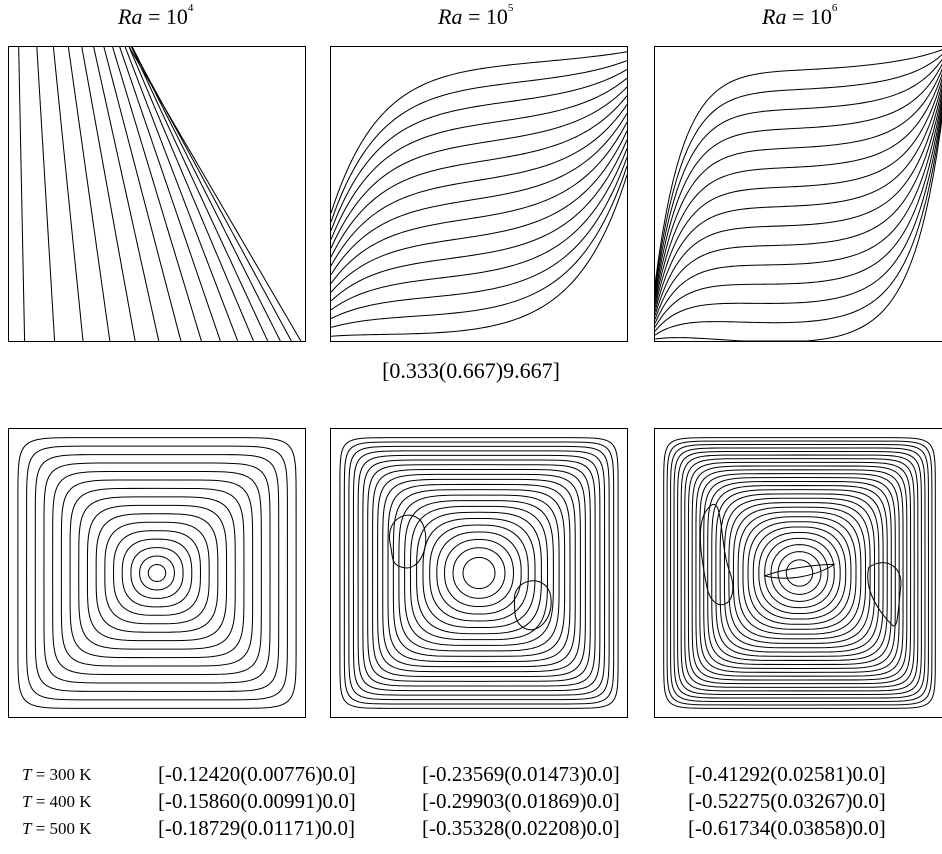 The image size is (942, 854). What do you see at coordinates (471, 370) in the screenshot?
I see `isotherm-range-label: [0.333(0.667)9.667]` at bounding box center [471, 370].